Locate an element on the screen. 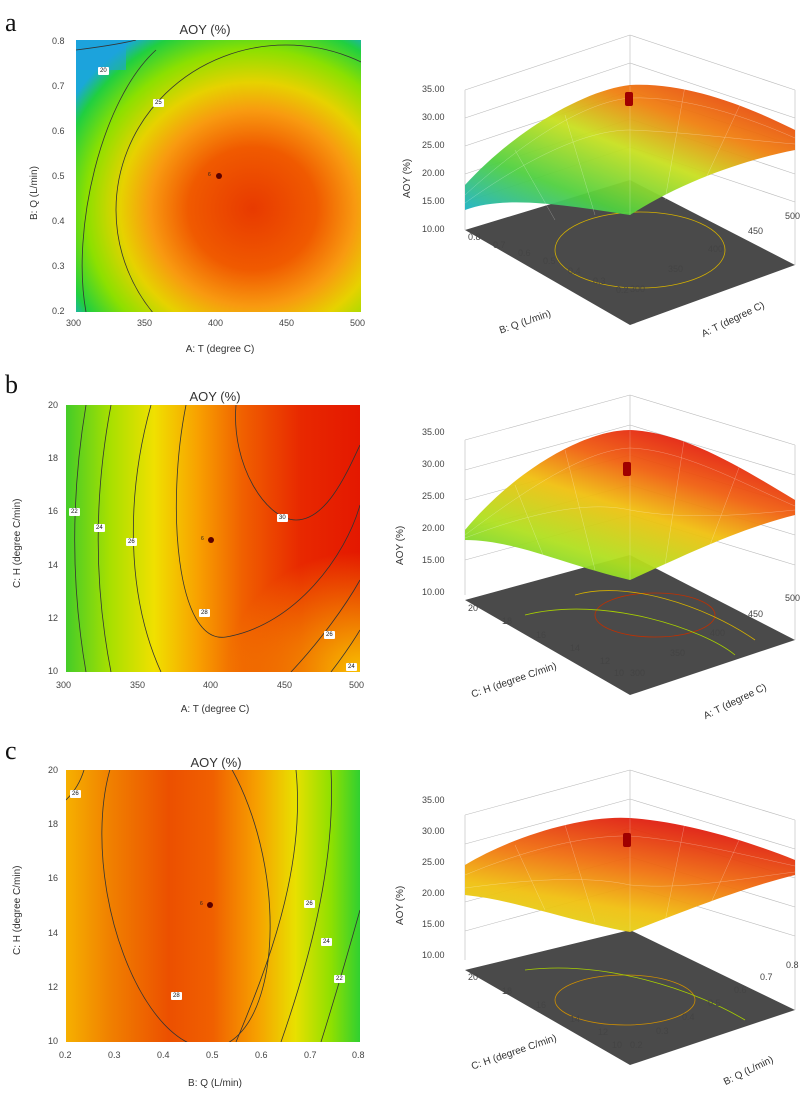 The height and width of the screenshot is (1099, 812). panel-letter-b: b is located at coordinates (11, 384).